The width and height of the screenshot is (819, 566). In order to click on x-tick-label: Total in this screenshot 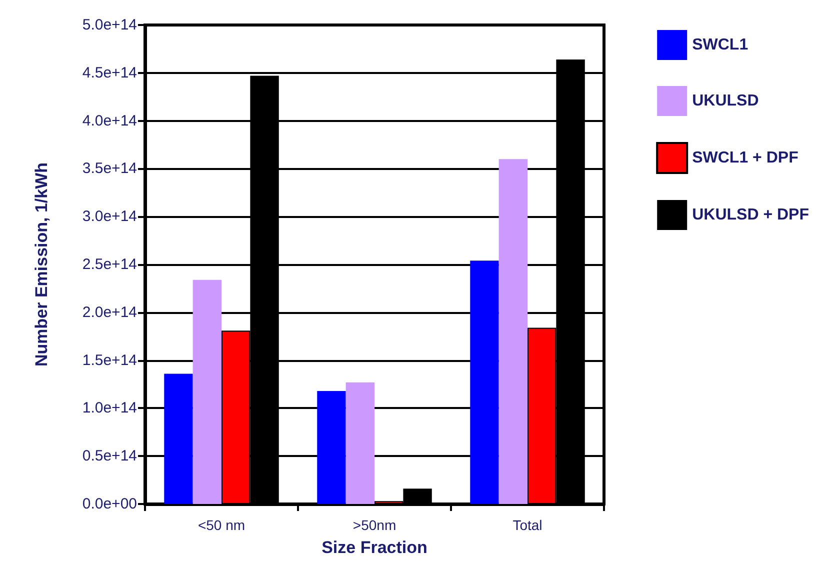, I will do `click(527, 525)`.